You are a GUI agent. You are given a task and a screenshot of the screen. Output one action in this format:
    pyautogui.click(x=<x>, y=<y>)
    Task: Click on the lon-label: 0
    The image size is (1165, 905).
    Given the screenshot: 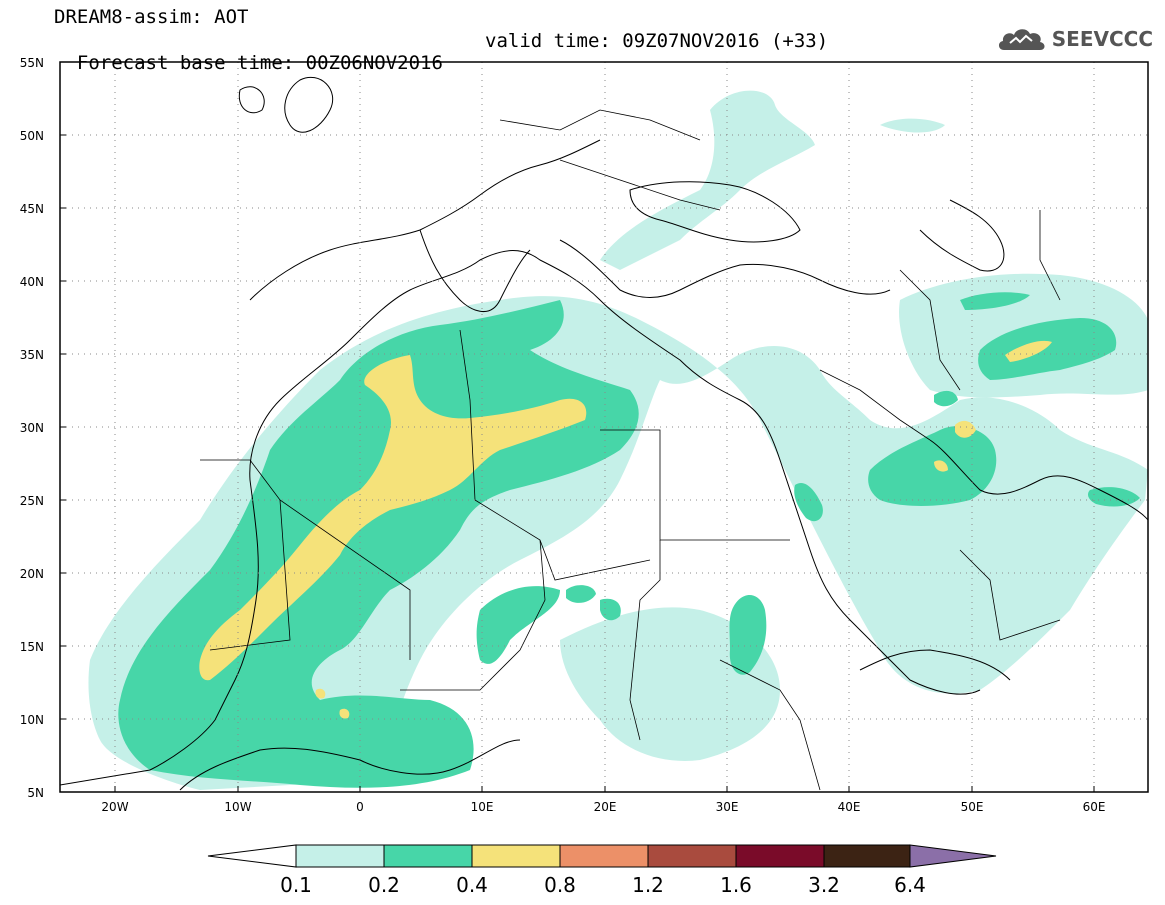 What is the action you would take?
    pyautogui.click(x=360, y=807)
    